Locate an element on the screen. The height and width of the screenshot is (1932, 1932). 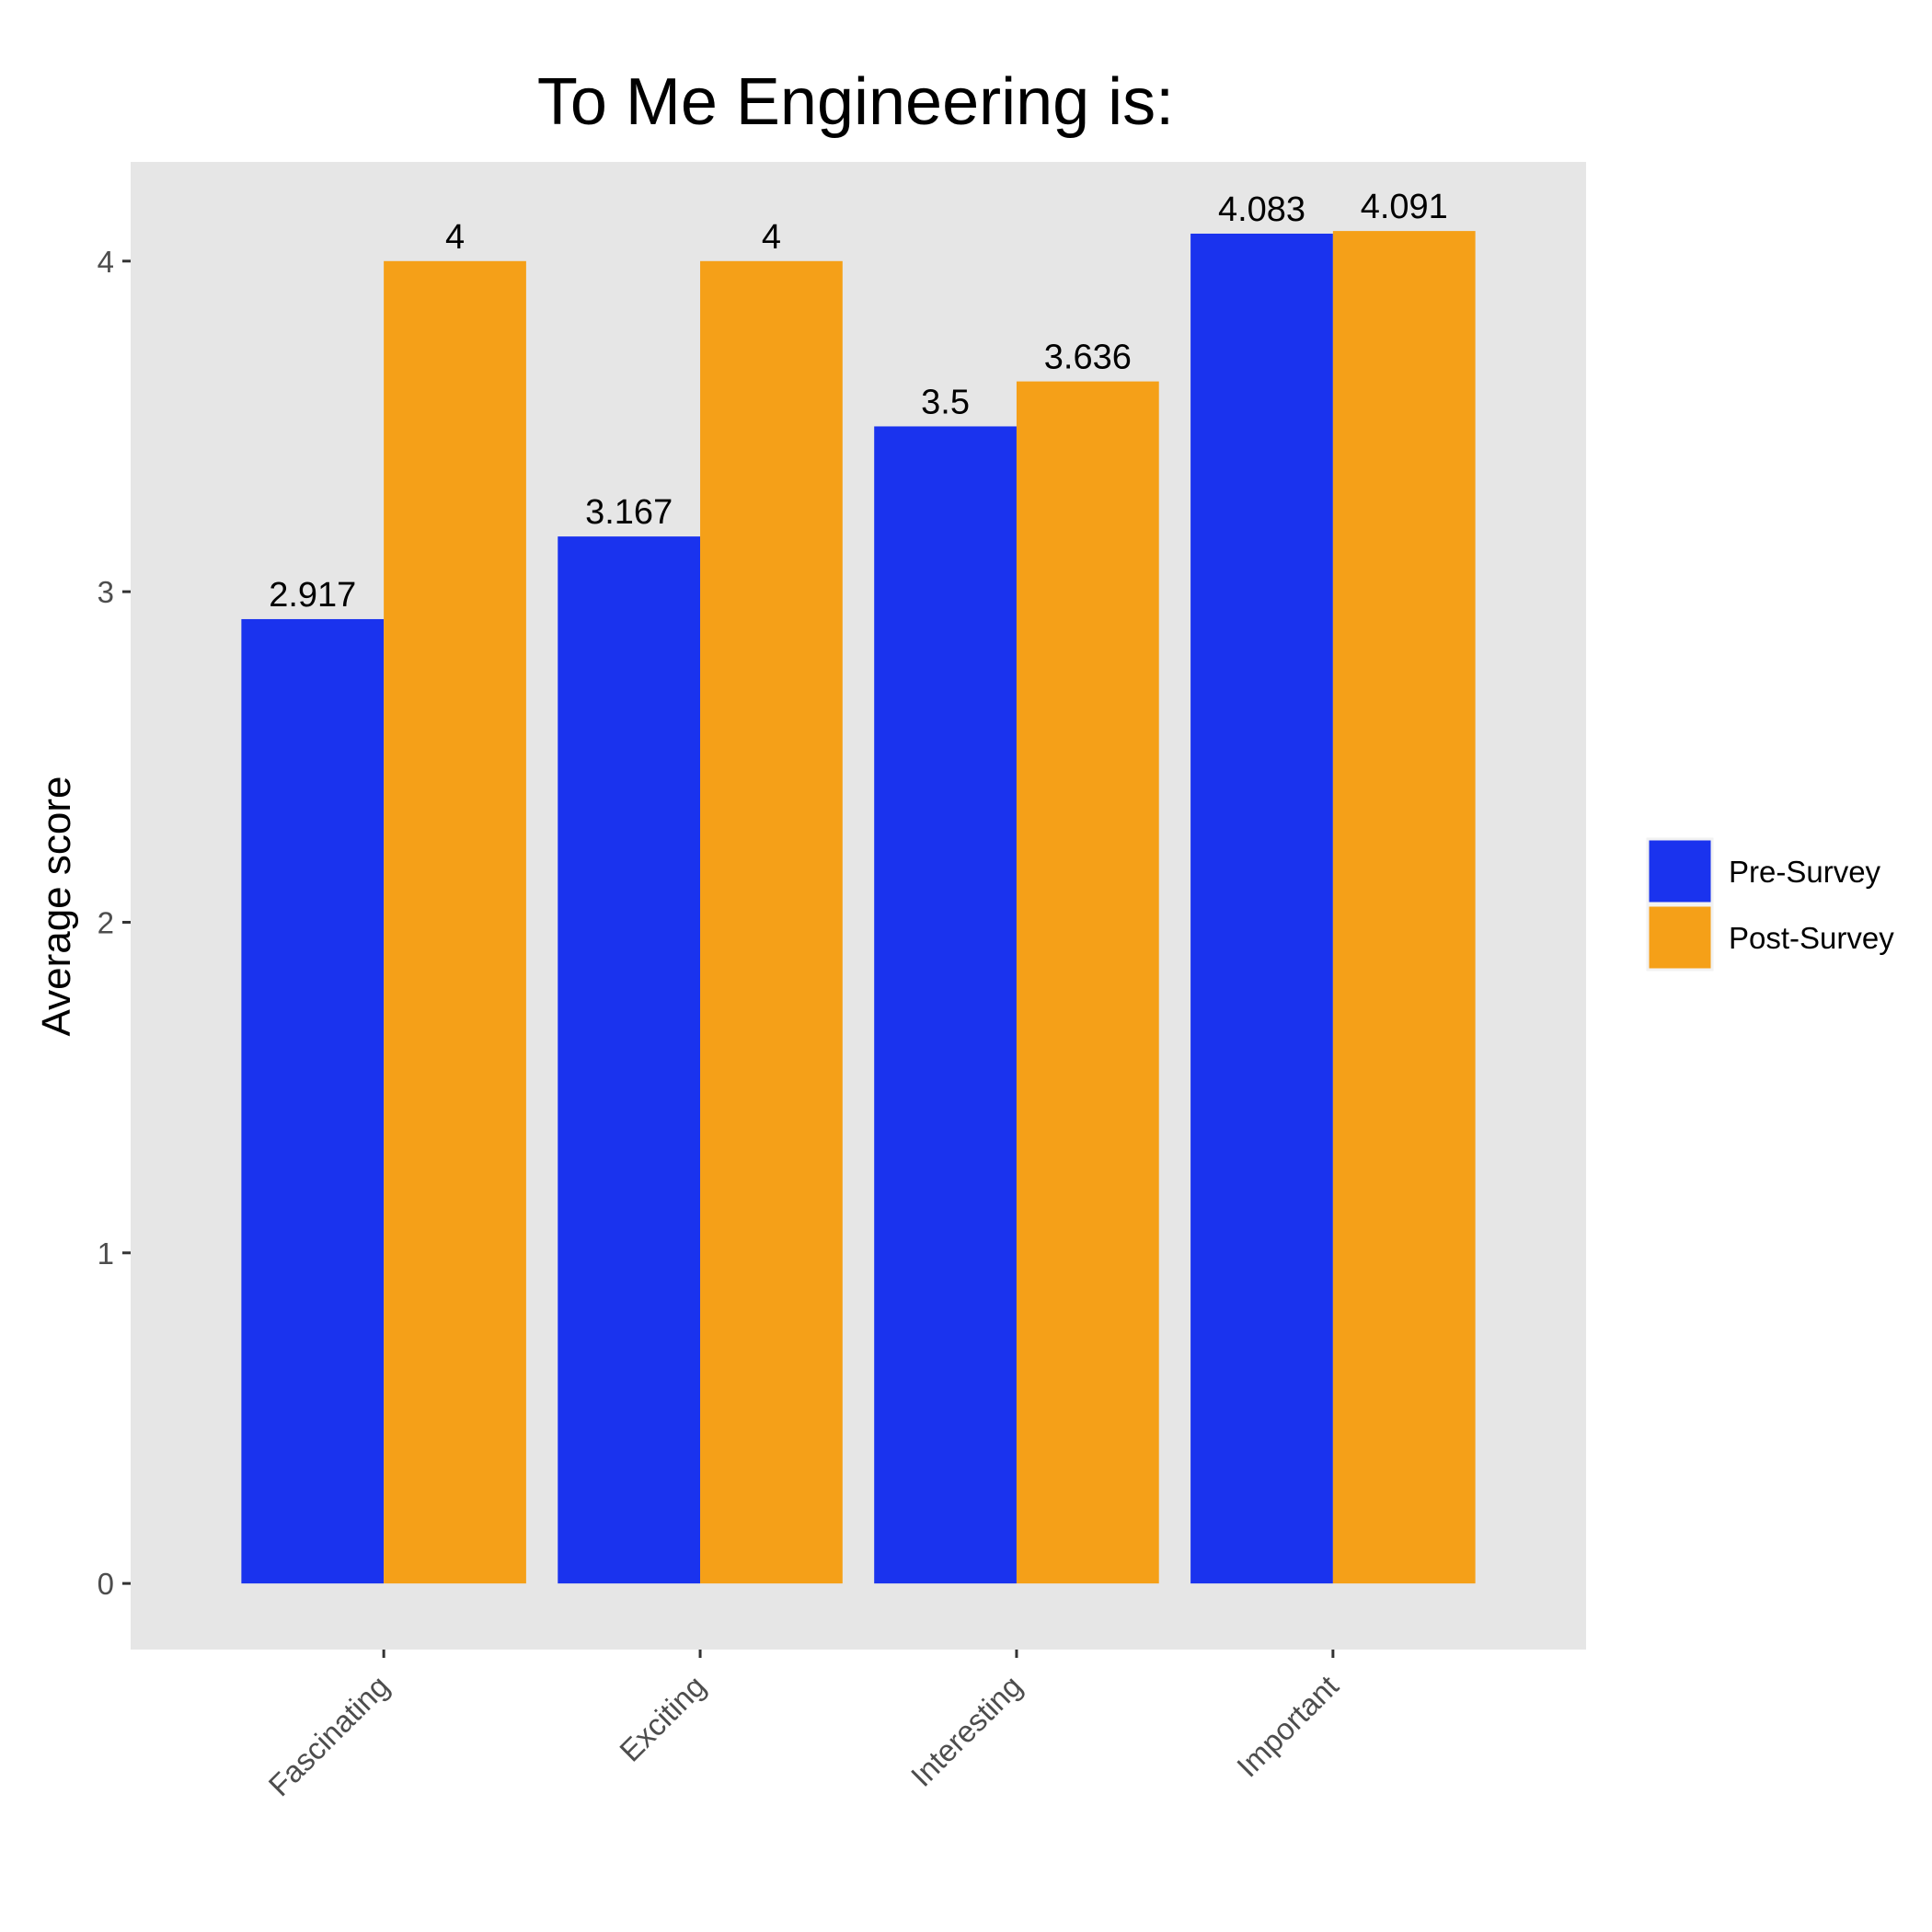
bar-post-survey-interesting is located at coordinates (1087, 982).